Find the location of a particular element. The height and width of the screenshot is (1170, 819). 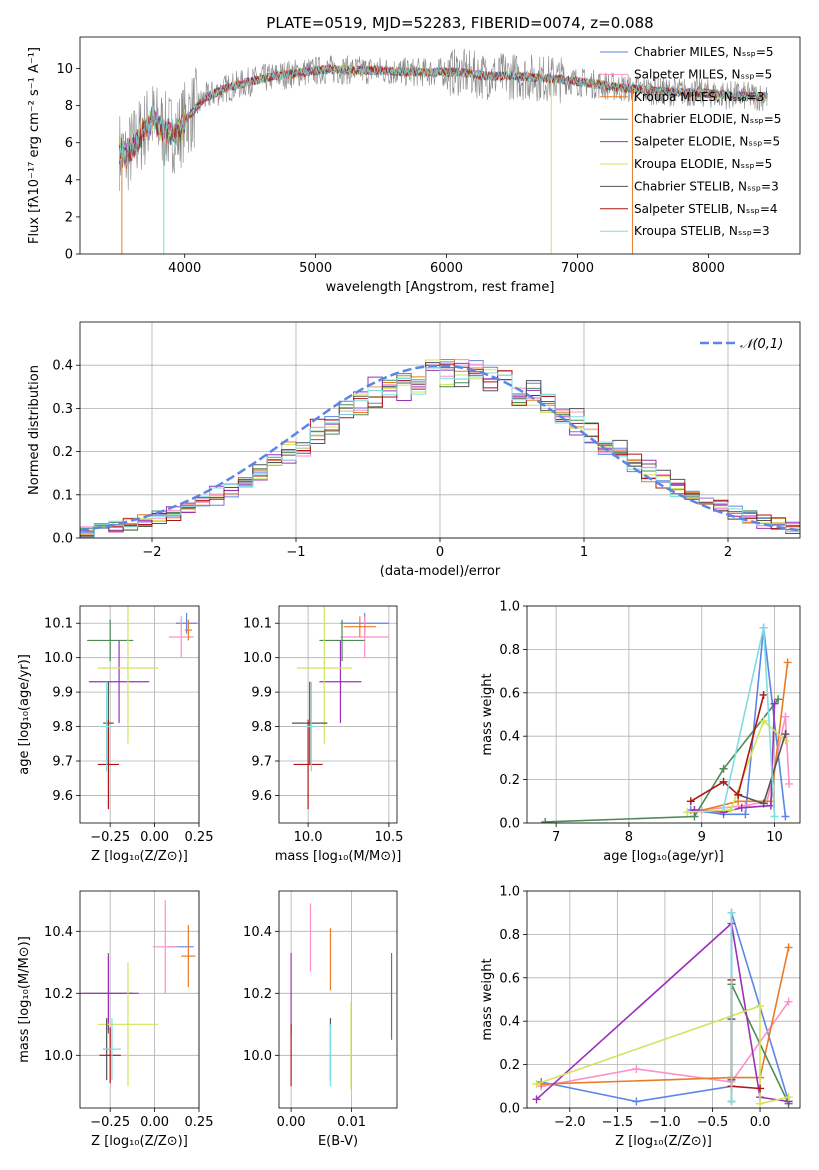

x-axis-label: wavelength [Angstrom, rest frame] is located at coordinates (440, 287).